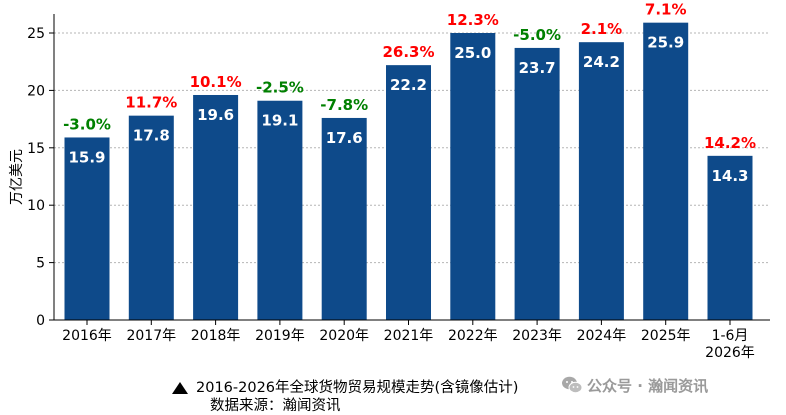  Describe the element at coordinates (473, 20) in the screenshot. I see `growth-label: 12.3%` at that location.